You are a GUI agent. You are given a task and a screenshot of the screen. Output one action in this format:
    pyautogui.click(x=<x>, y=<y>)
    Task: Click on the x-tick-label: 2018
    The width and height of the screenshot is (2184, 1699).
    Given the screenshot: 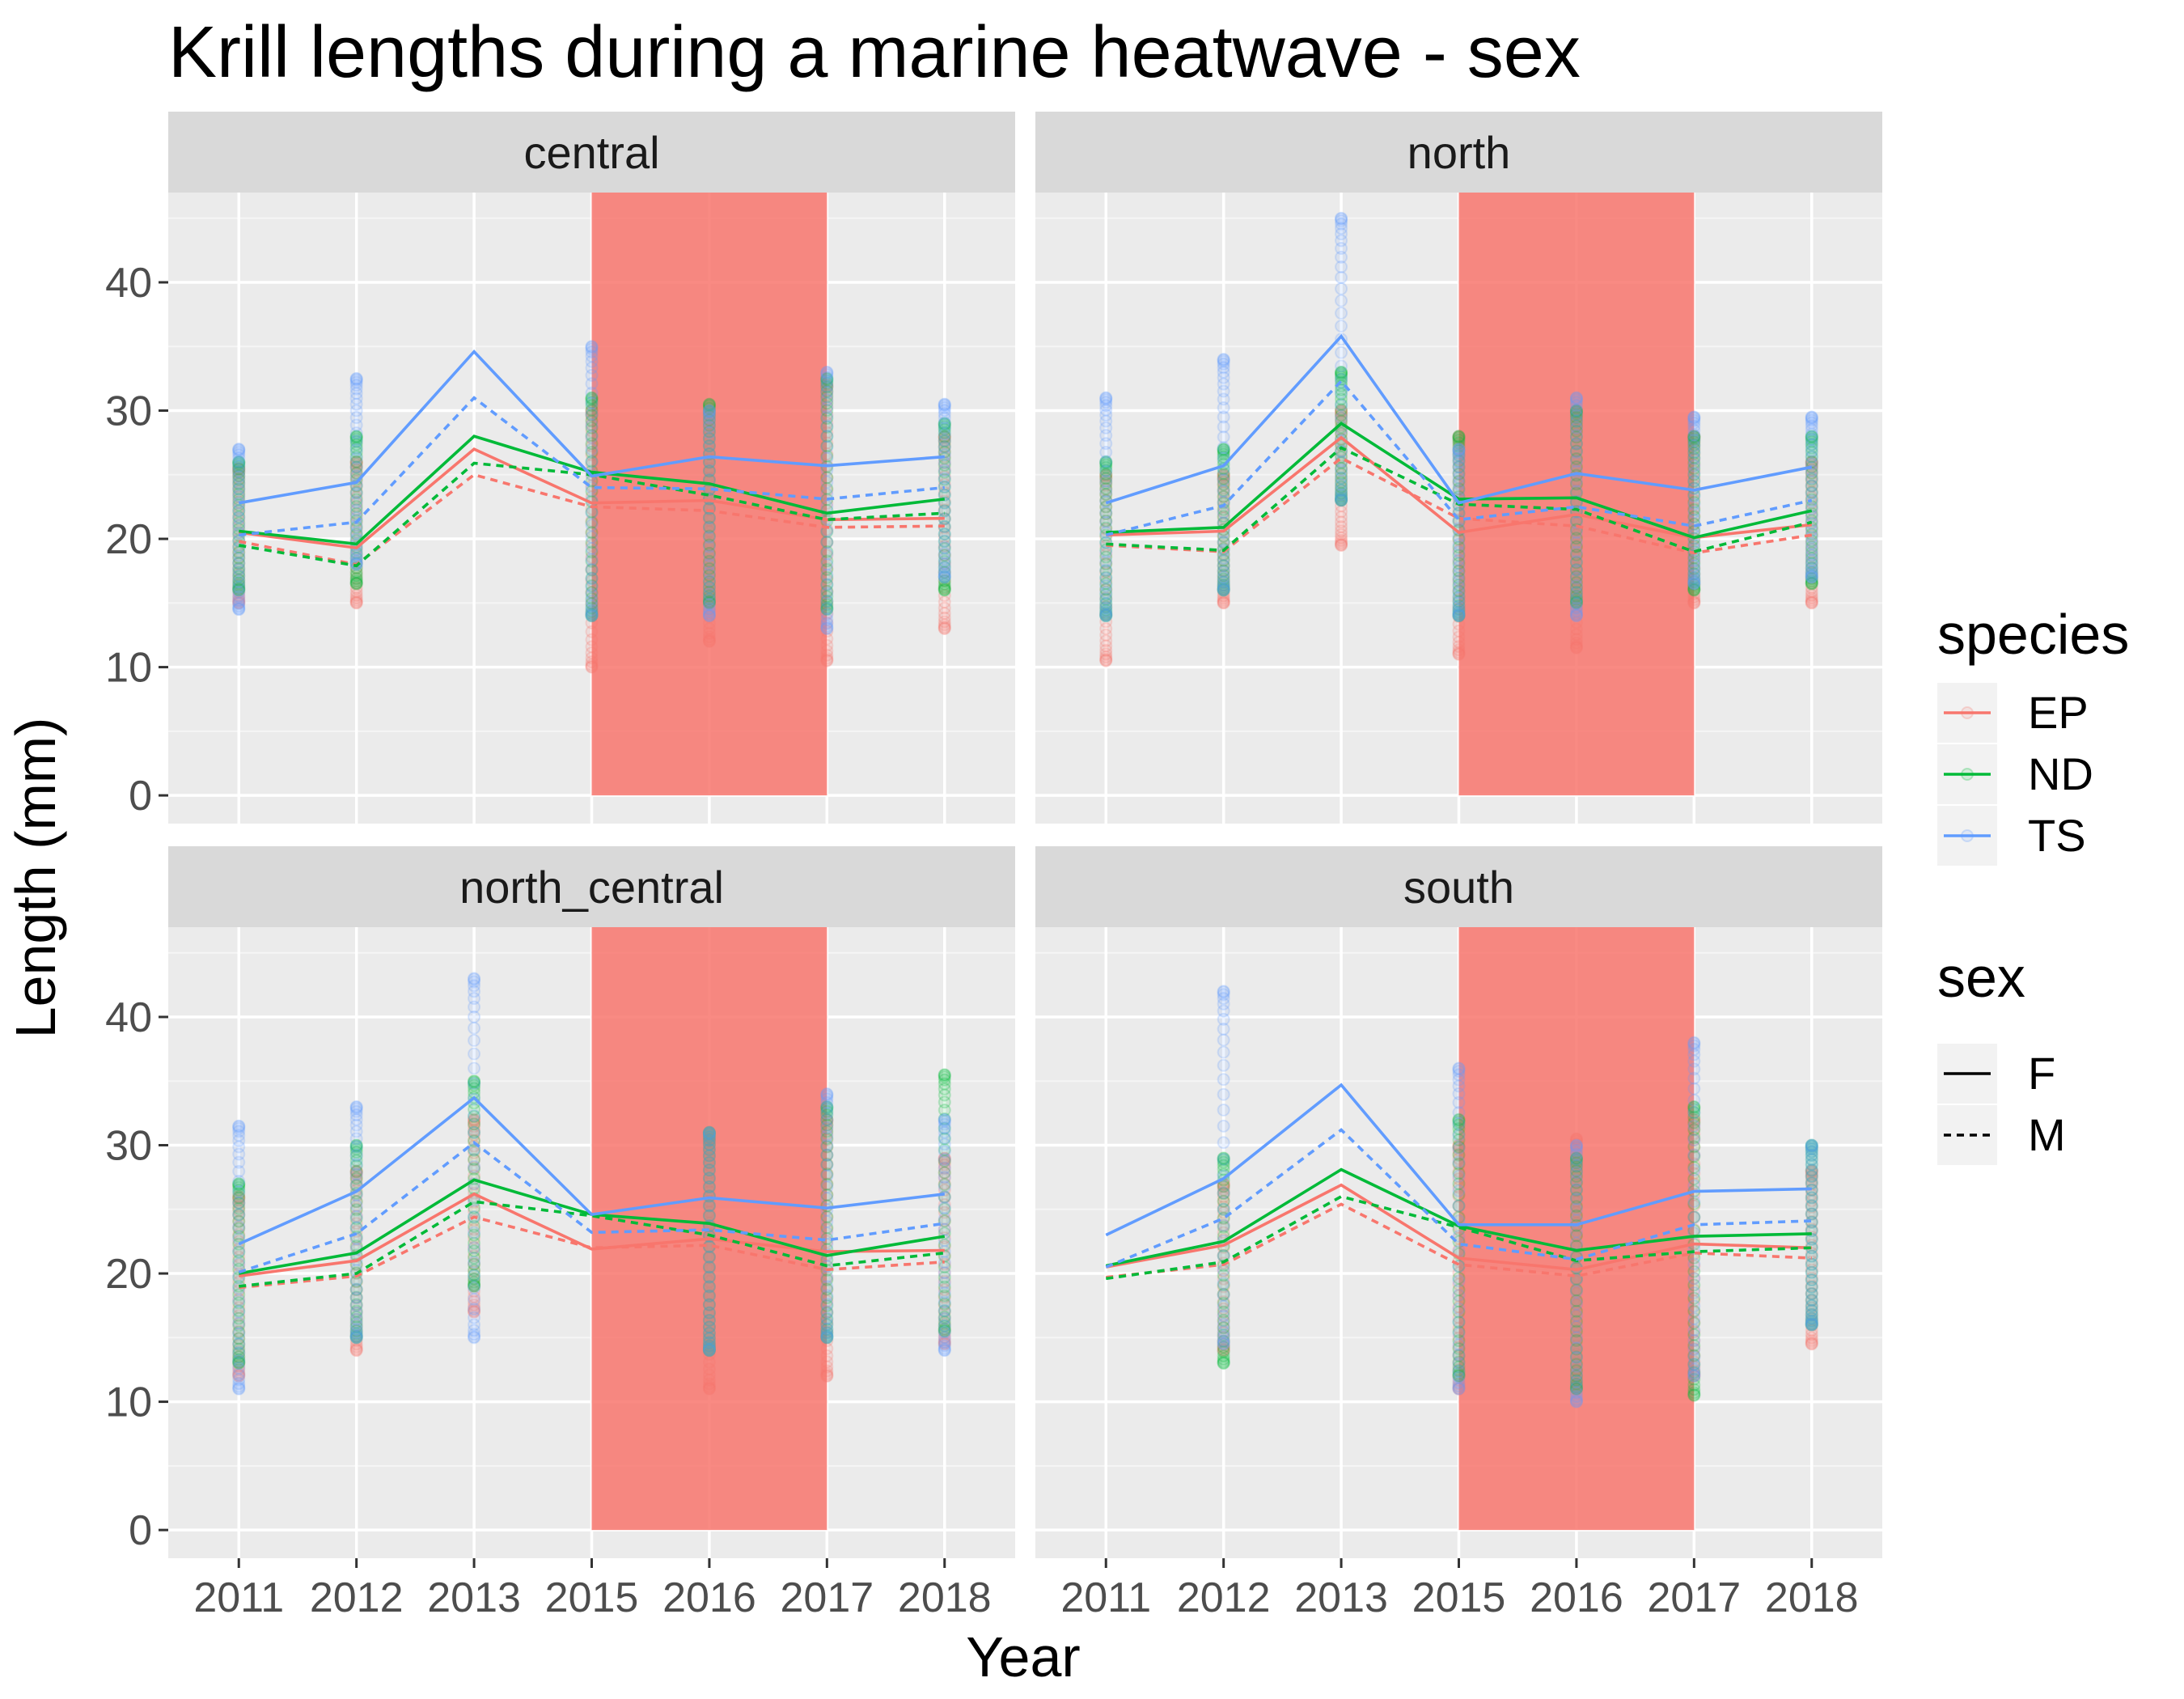 What is the action you would take?
    pyautogui.click(x=945, y=1597)
    